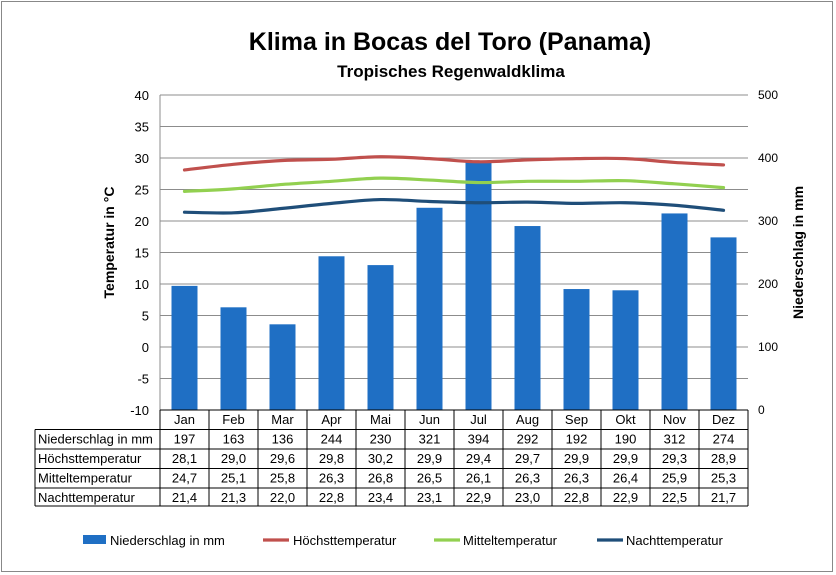  What do you see at coordinates (380, 497) in the screenshot?
I see `table-cell-value: 23,4` at bounding box center [380, 497].